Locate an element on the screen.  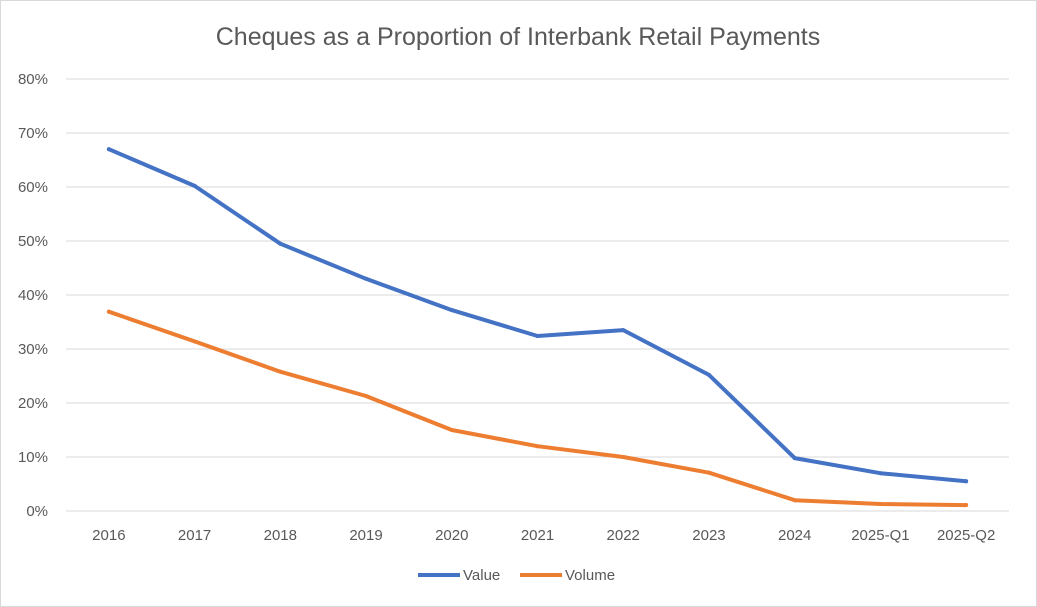
y-tick-label: 30% is located at coordinates (33, 349).